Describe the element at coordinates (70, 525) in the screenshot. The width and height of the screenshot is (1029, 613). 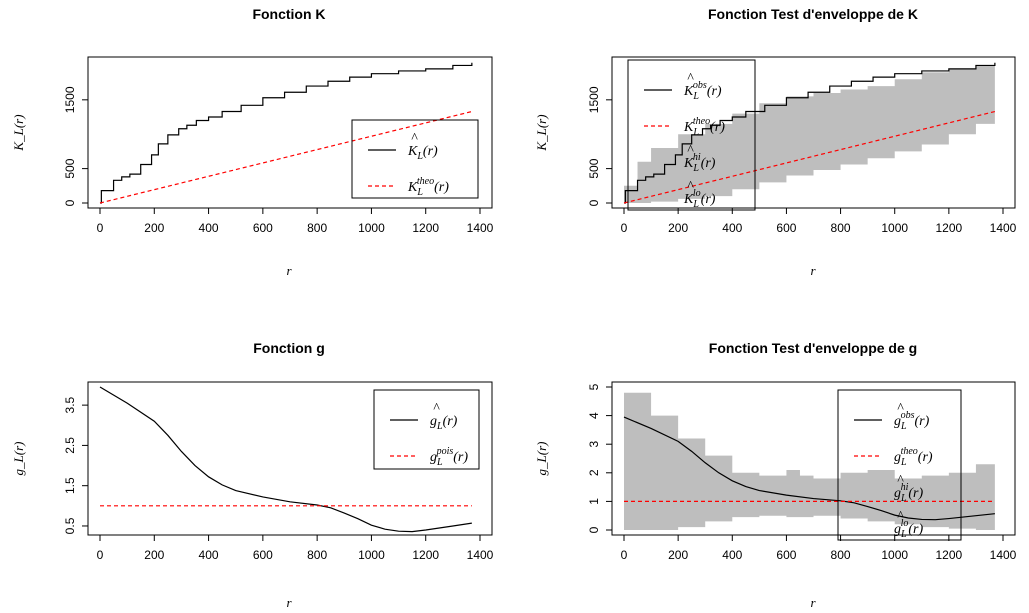
I see `y-tick-label: 0.5` at that location.